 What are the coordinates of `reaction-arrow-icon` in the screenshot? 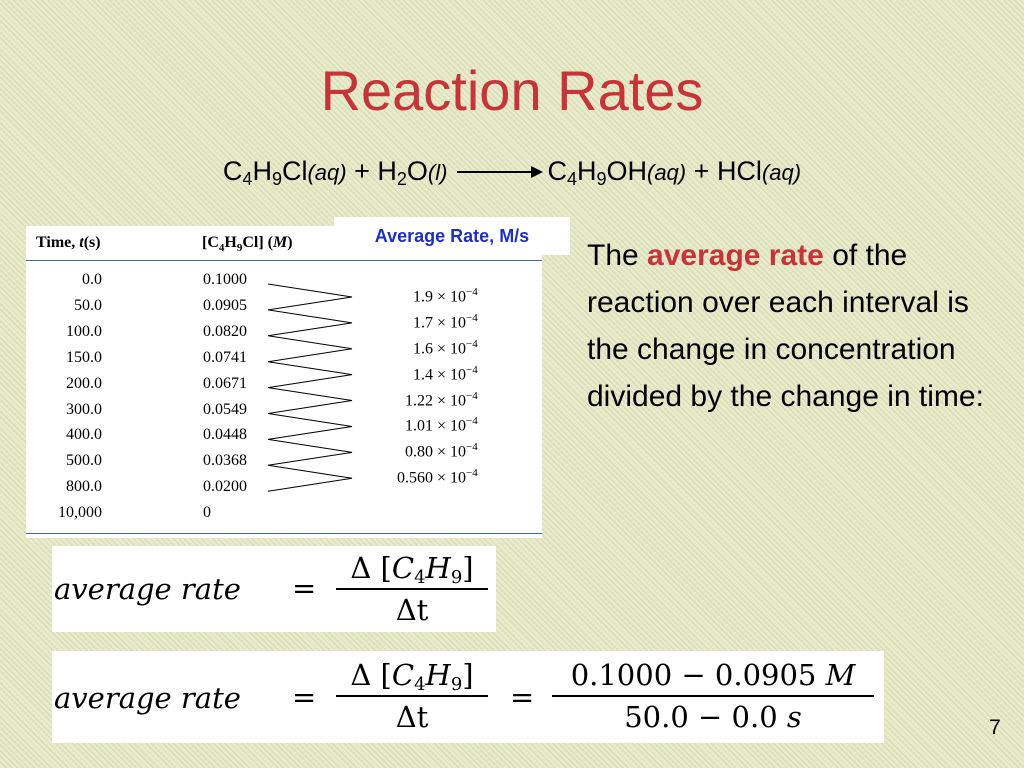 It's located at (500, 172).